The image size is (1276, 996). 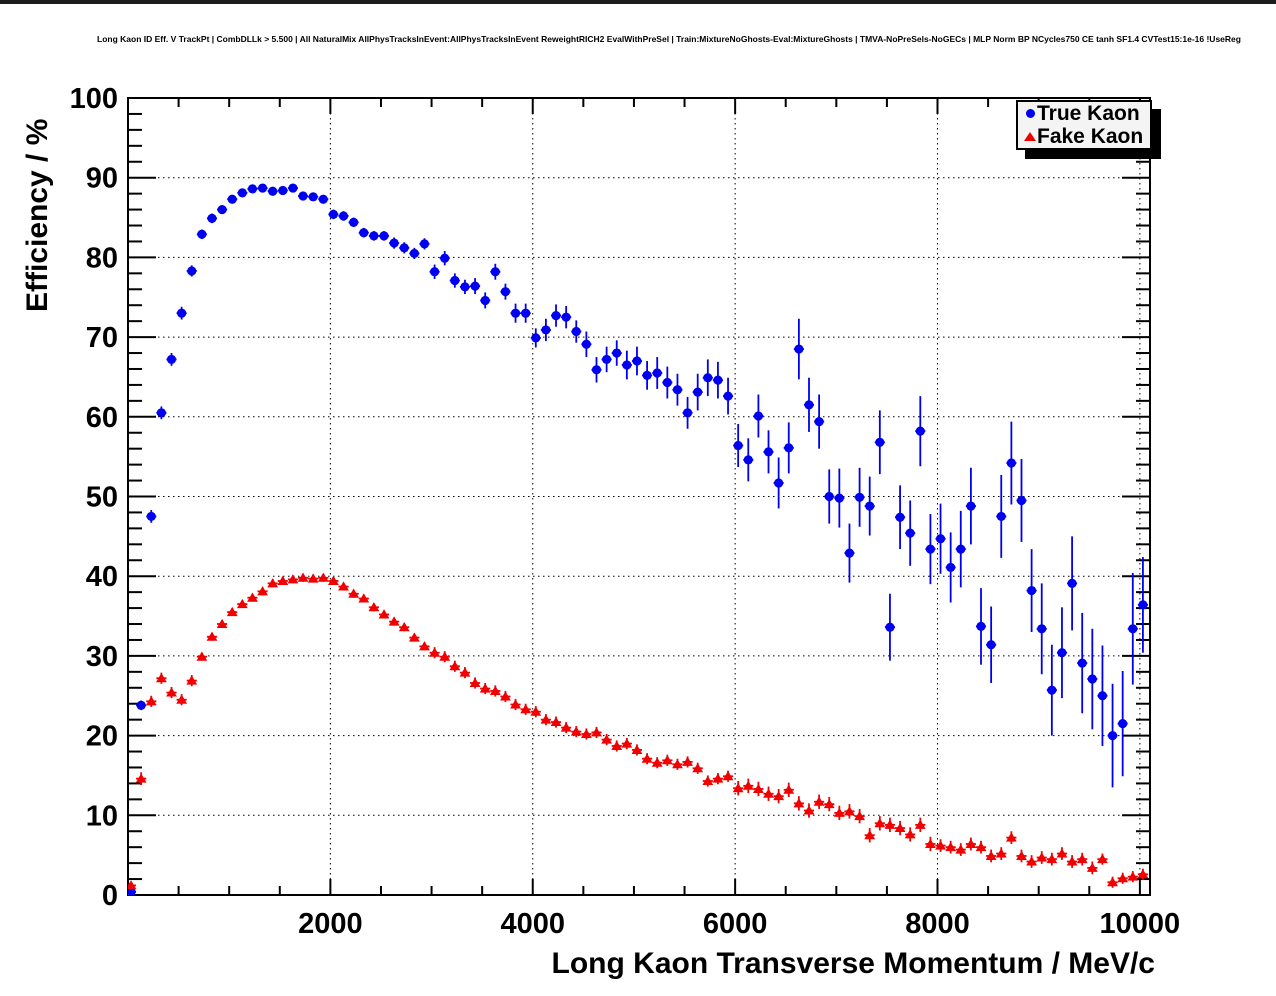 I want to click on y-tick-label: 60, so click(x=102, y=418).